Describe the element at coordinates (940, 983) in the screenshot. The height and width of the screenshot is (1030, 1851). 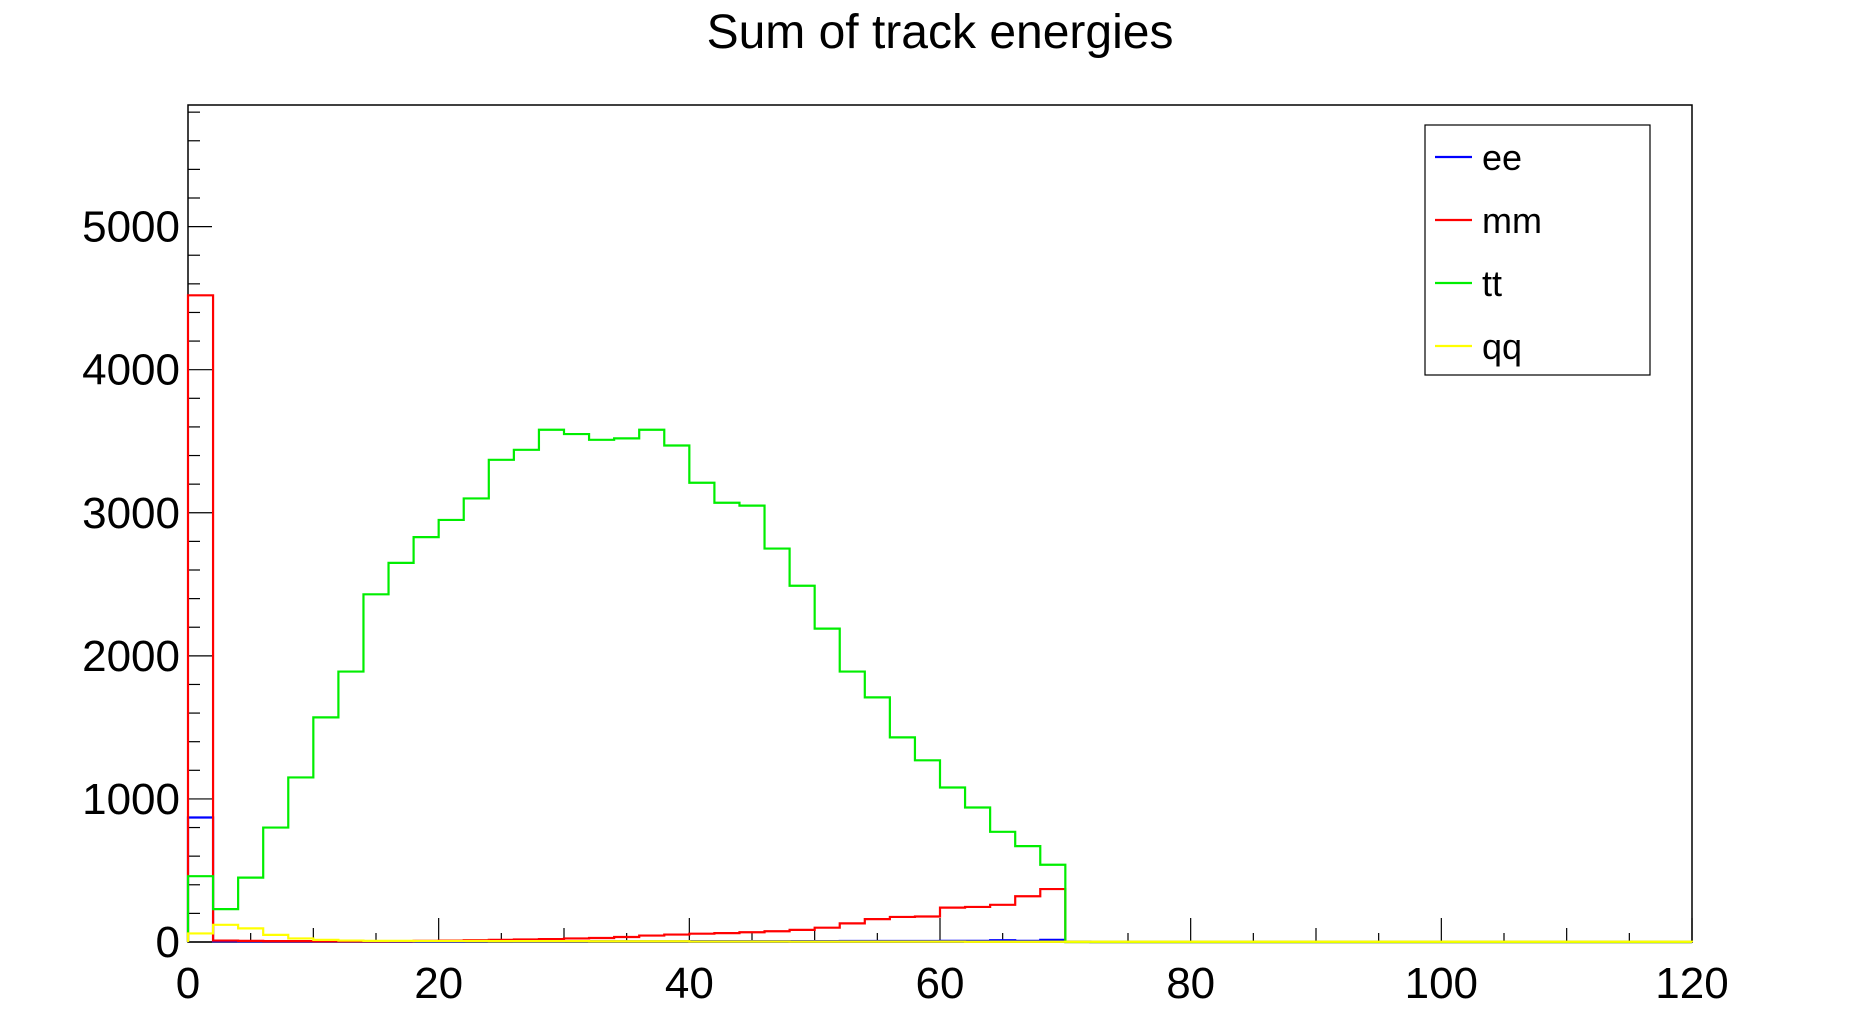
I see `x-tick-label: 60` at that location.